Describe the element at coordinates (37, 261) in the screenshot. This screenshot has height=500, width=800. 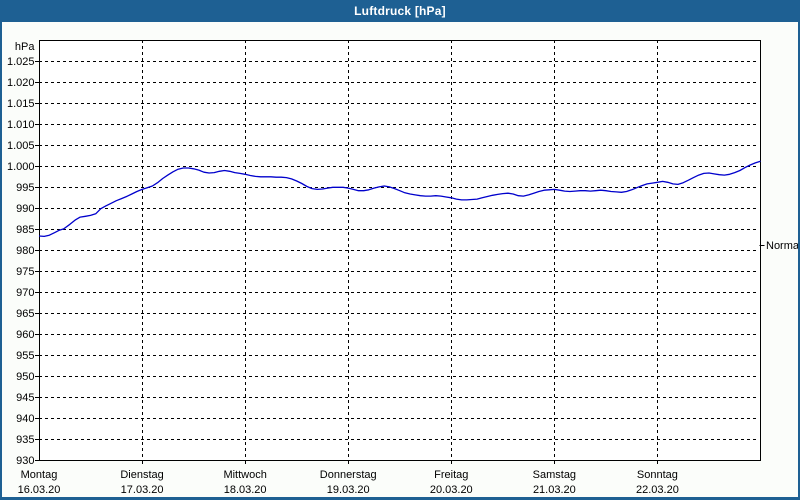
I see `y-axis-ticks` at that location.